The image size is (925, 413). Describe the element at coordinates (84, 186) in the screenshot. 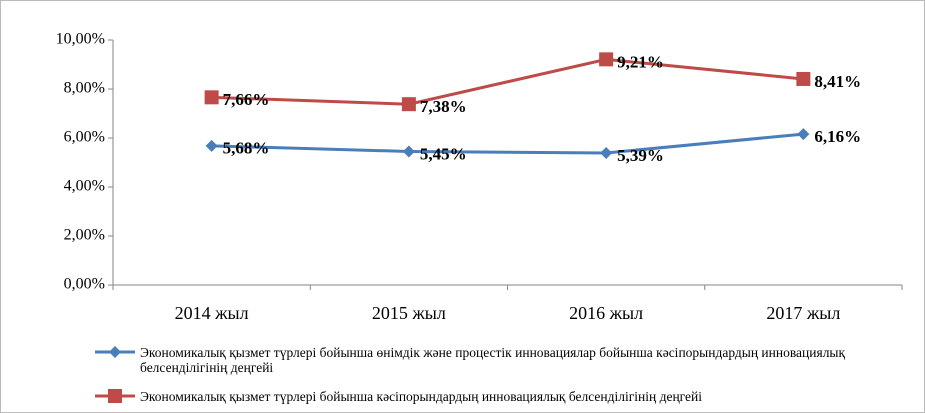

I see `y-tick-label: 4,00%` at that location.